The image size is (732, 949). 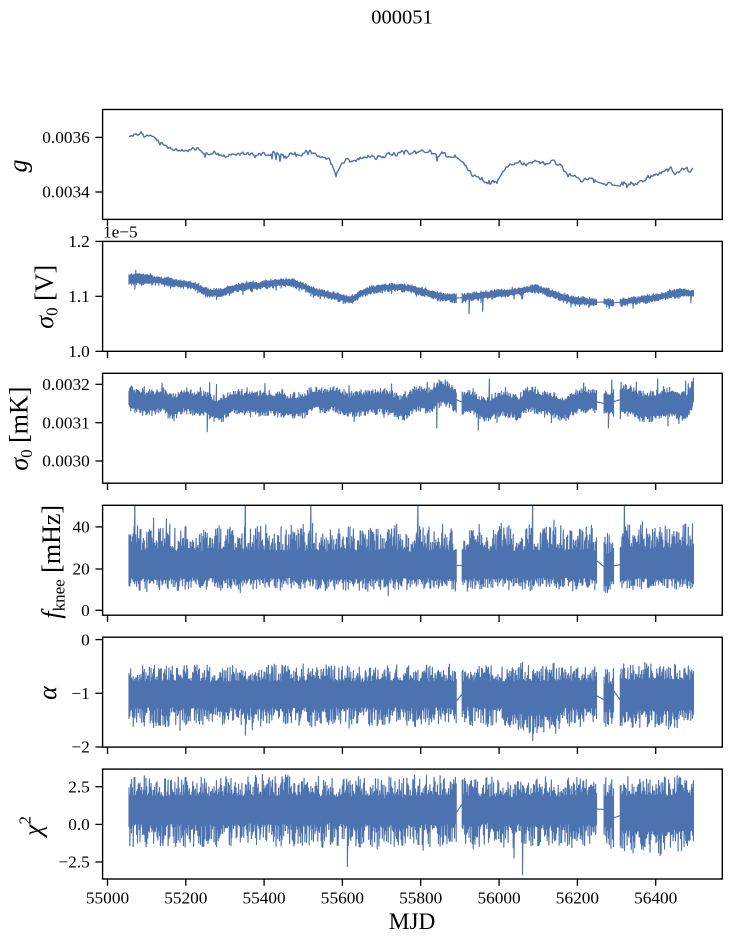 I want to click on svg-text: 0.0, so click(x=79, y=824).